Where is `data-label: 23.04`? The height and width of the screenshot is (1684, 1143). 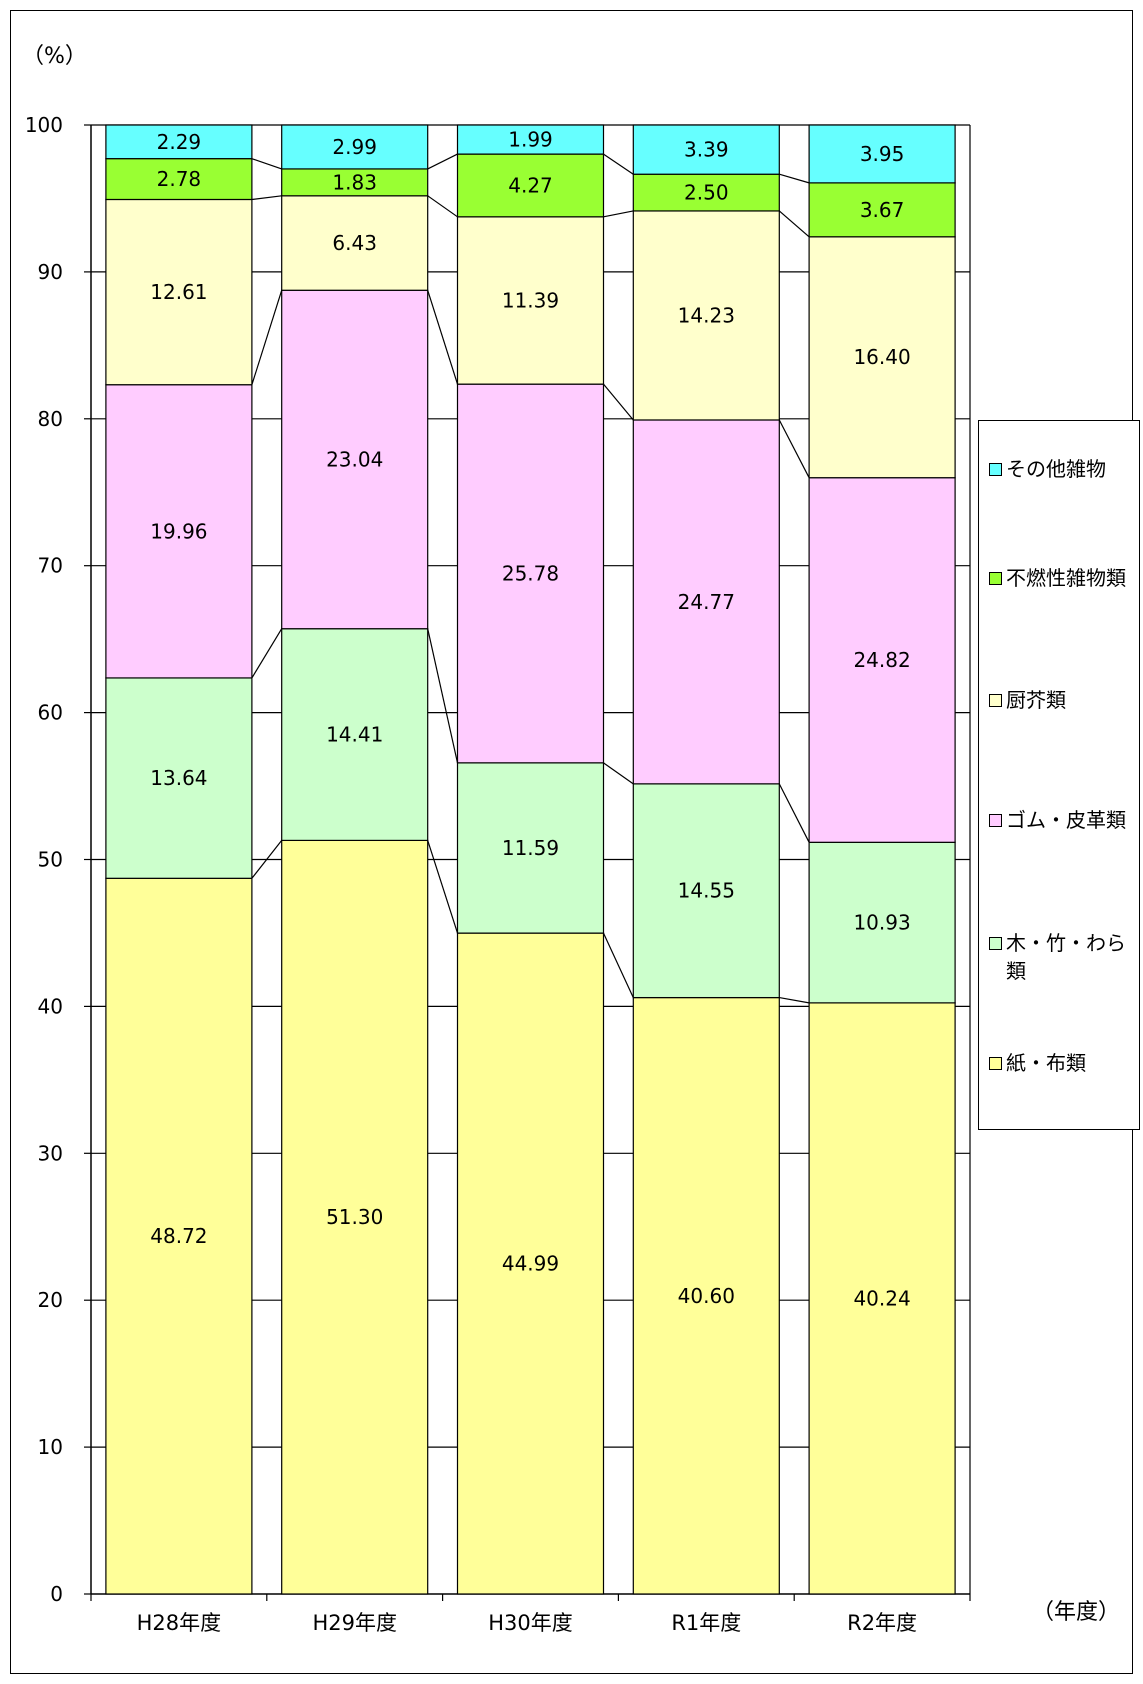 data-label: 23.04 is located at coordinates (354, 459).